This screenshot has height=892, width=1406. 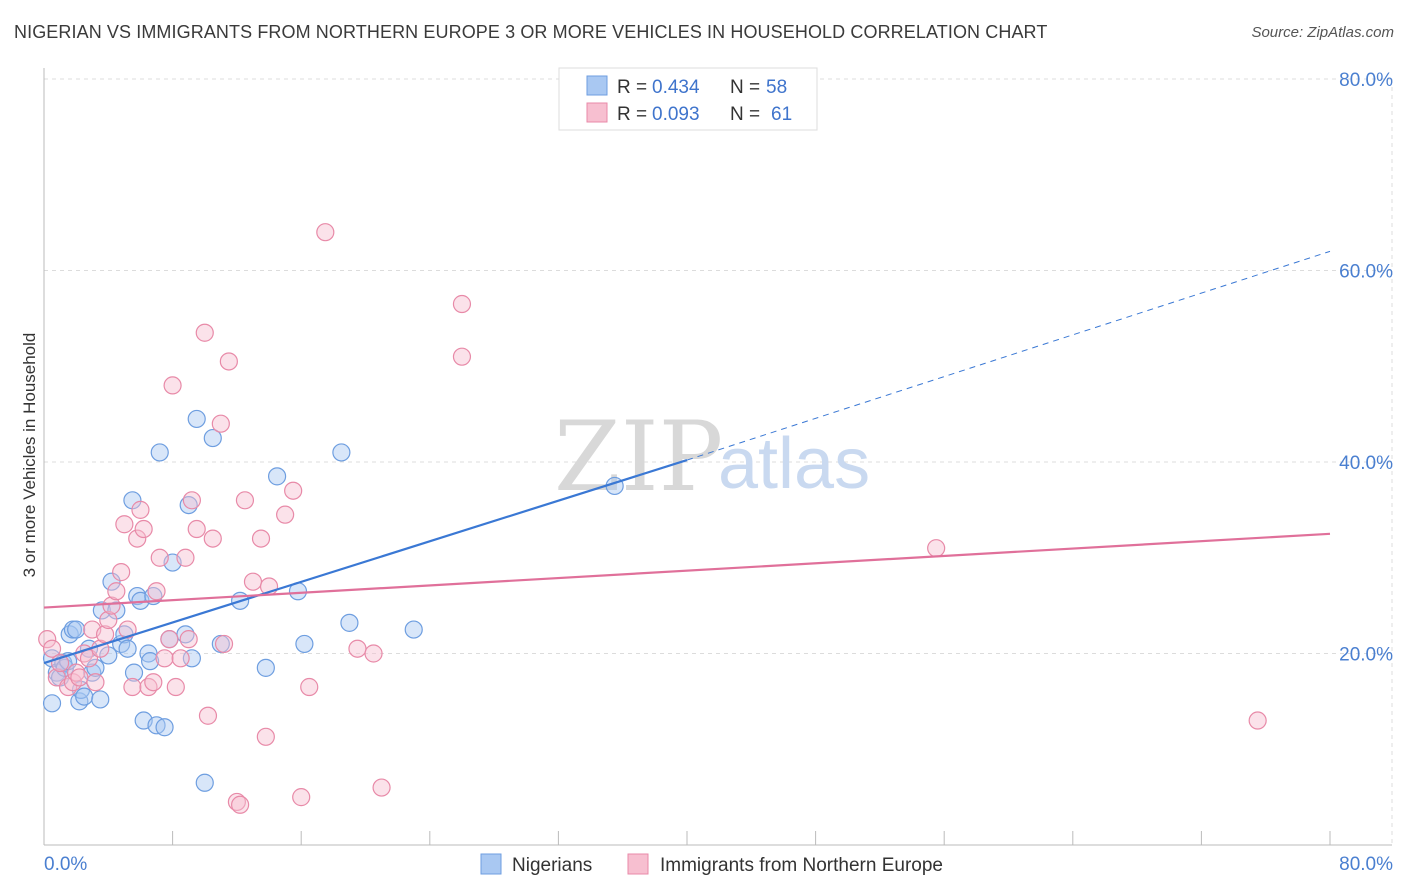 I want to click on watermark: ZIP atlas, so click(x=712, y=457).